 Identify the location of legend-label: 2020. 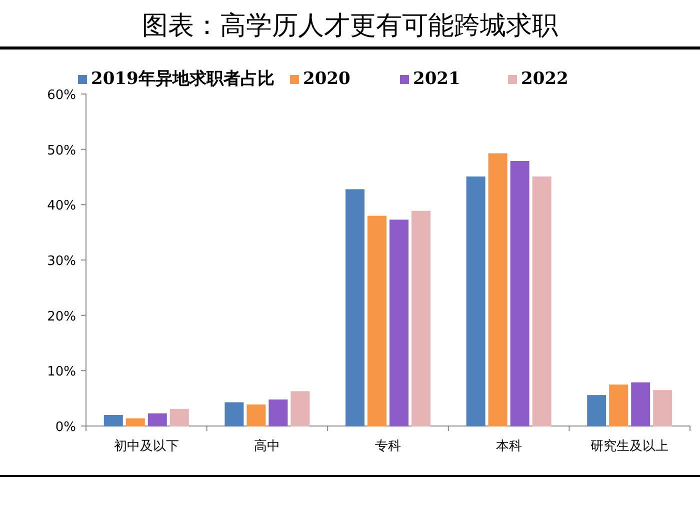
(326, 79).